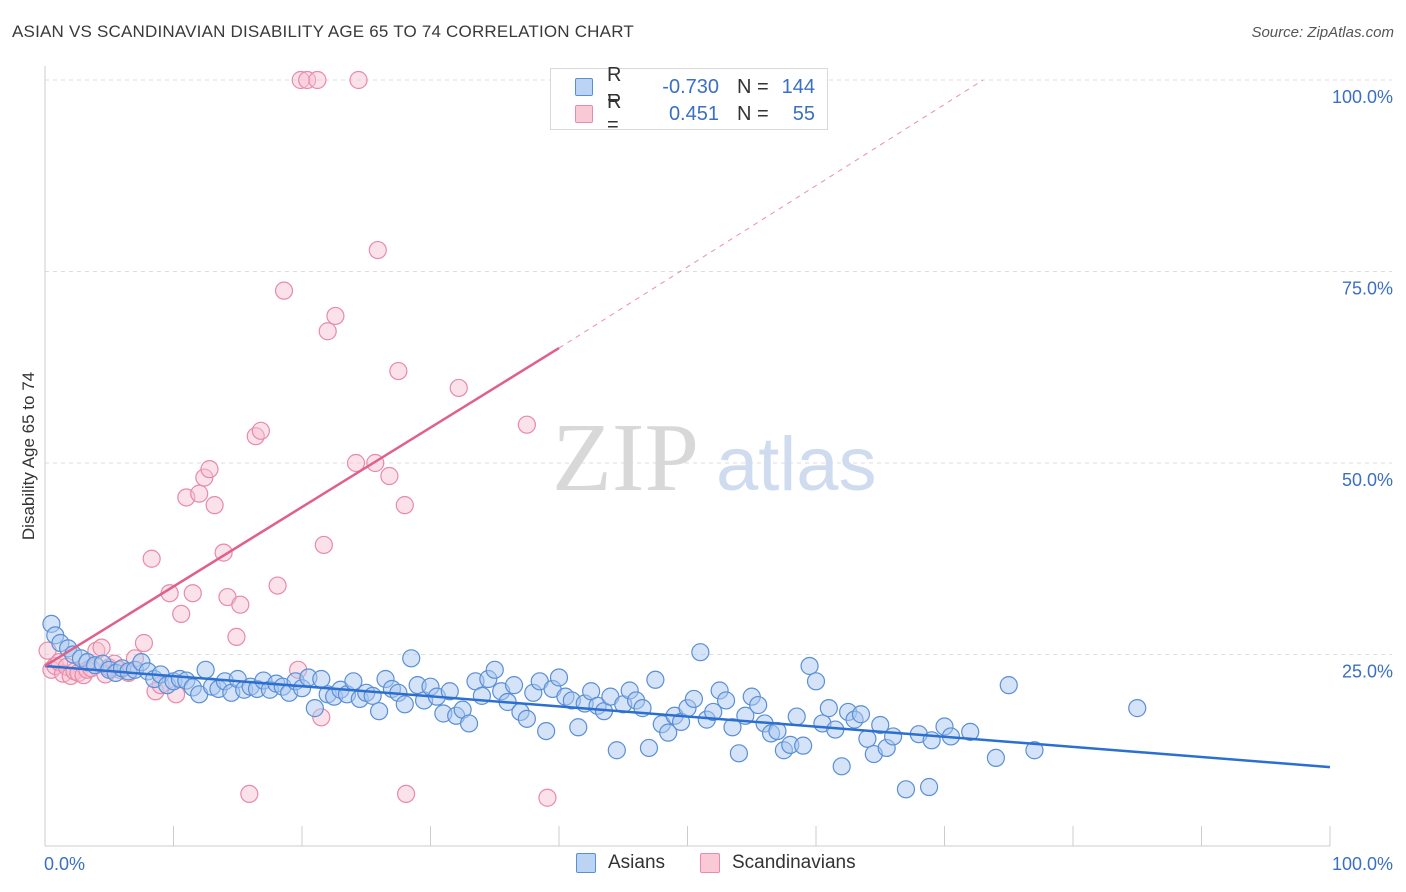 This screenshot has height=892, width=1406. What do you see at coordinates (1362, 864) in the screenshot?
I see `x-tick-label-max: 100.0%` at bounding box center [1362, 864].